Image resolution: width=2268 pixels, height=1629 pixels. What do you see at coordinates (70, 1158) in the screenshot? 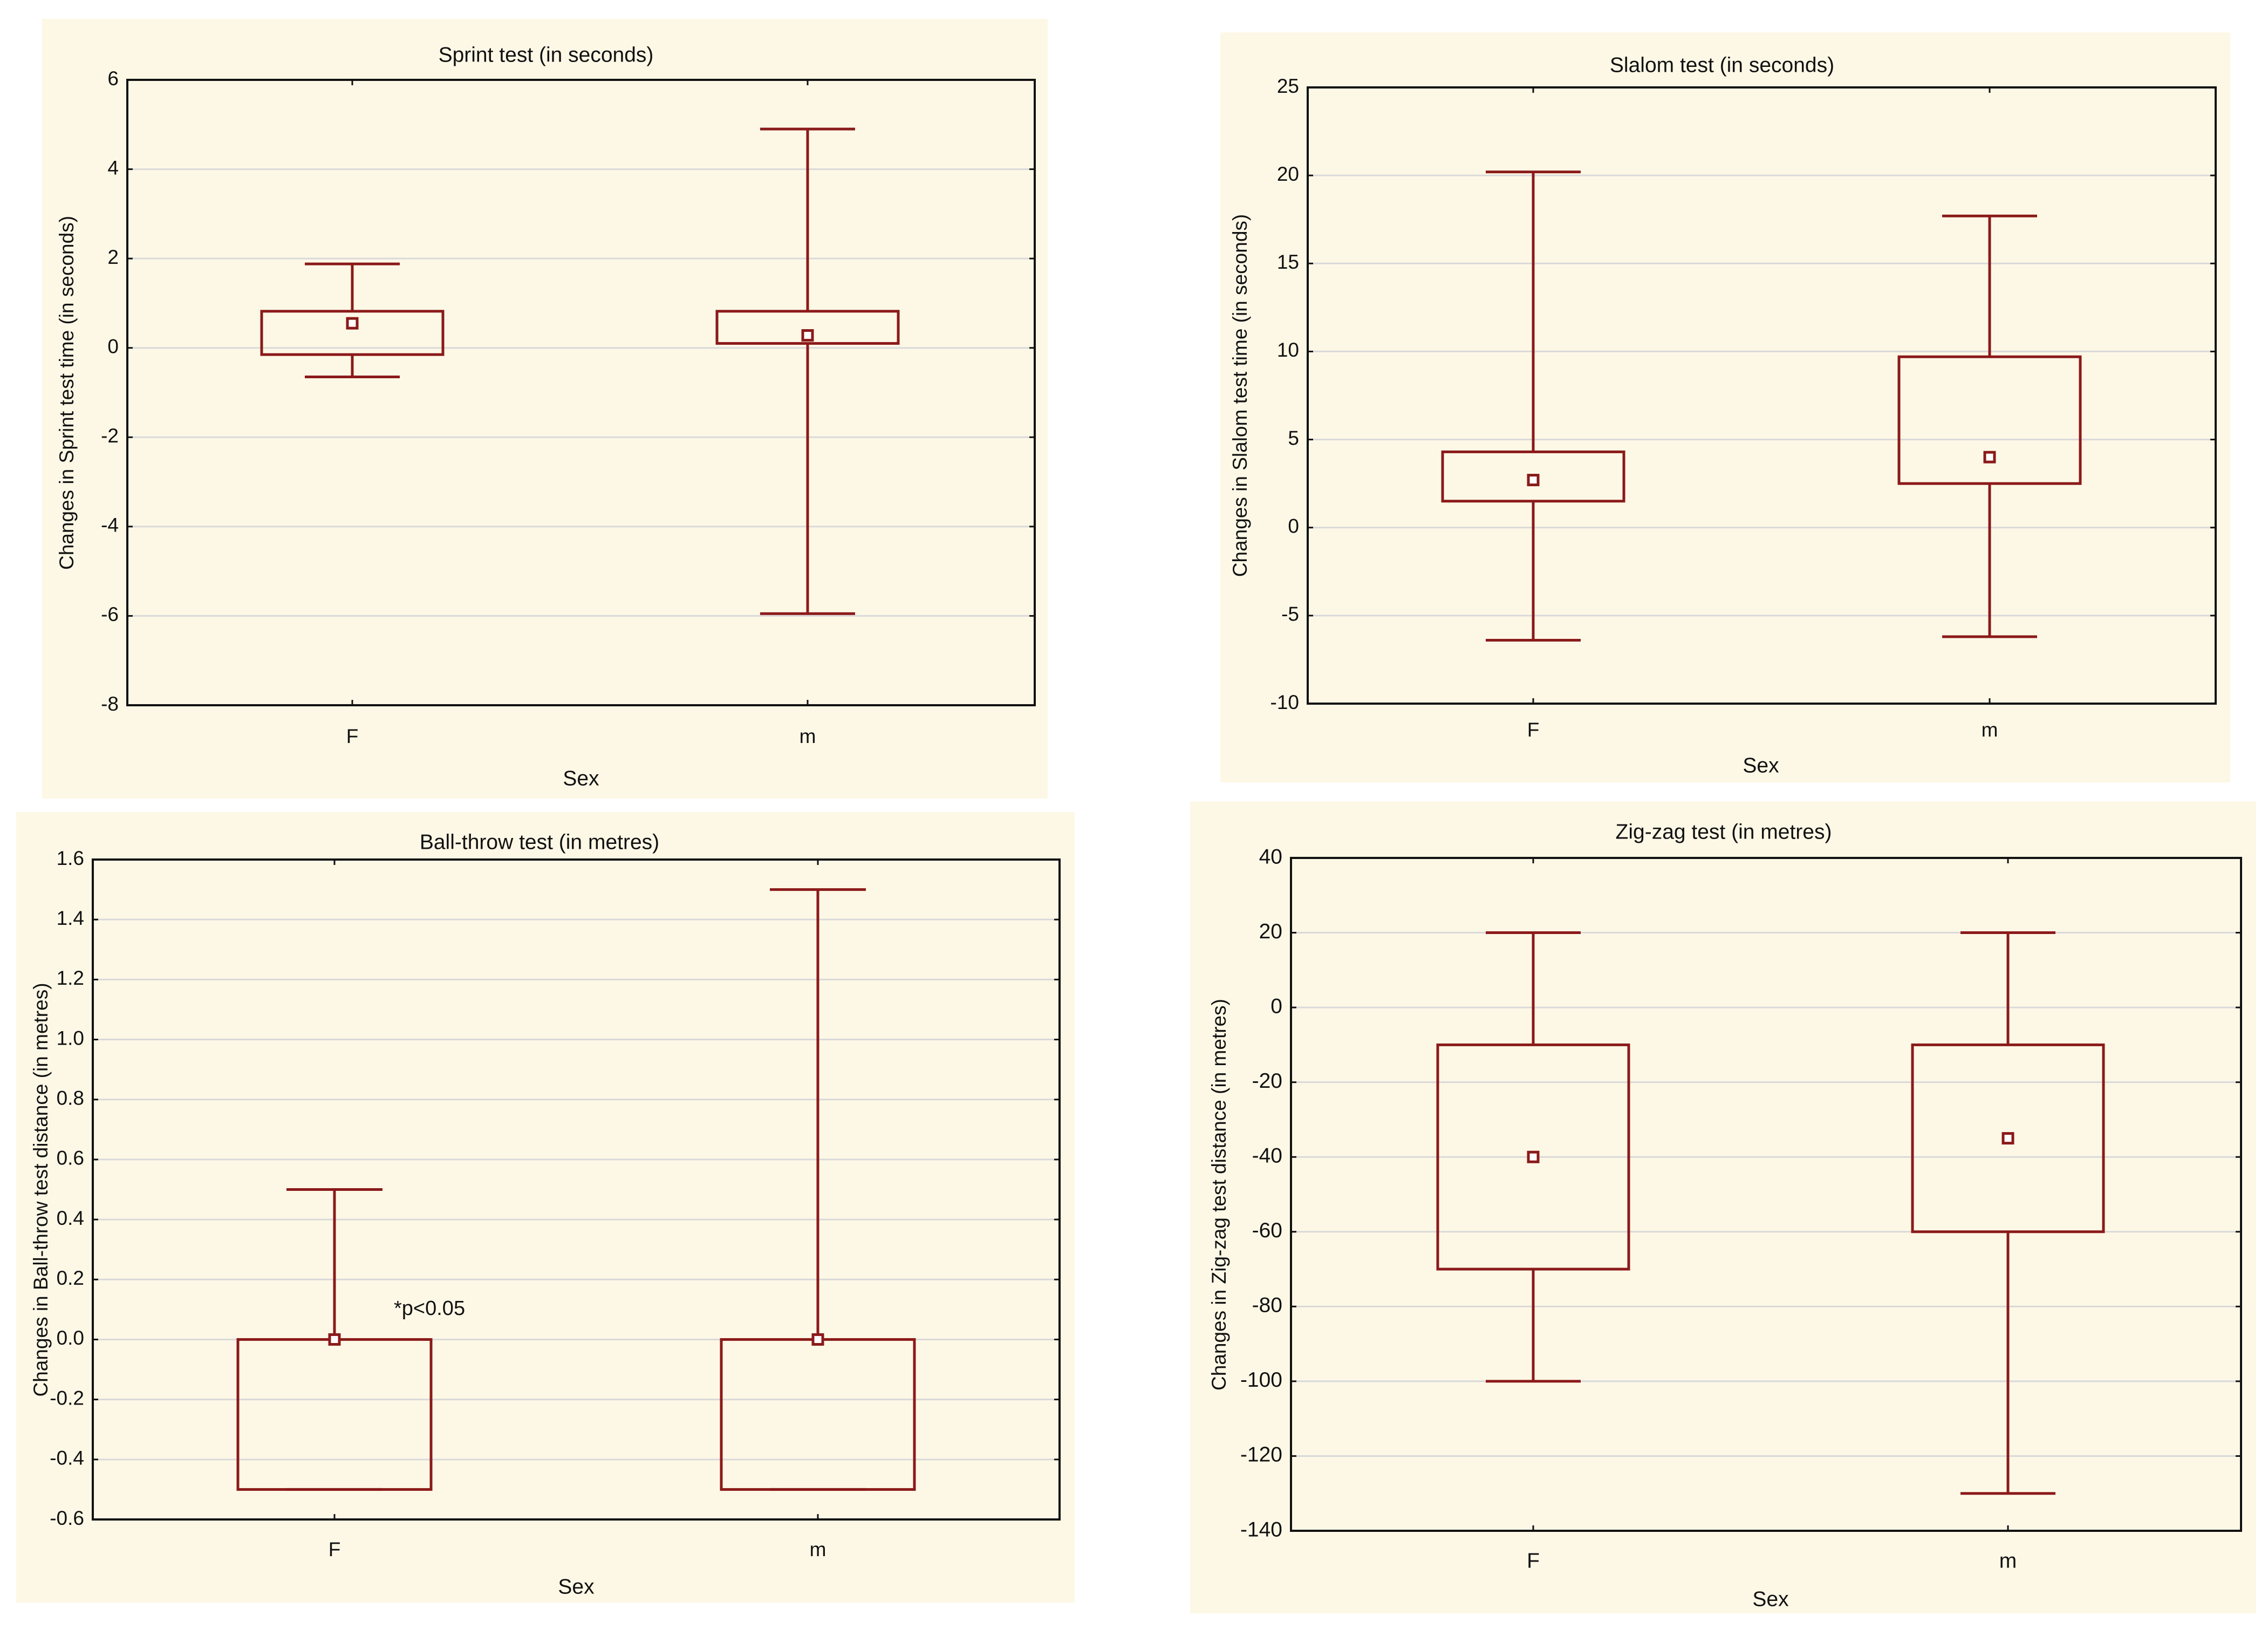
I see `y-tick-label: 0.6` at bounding box center [70, 1158].